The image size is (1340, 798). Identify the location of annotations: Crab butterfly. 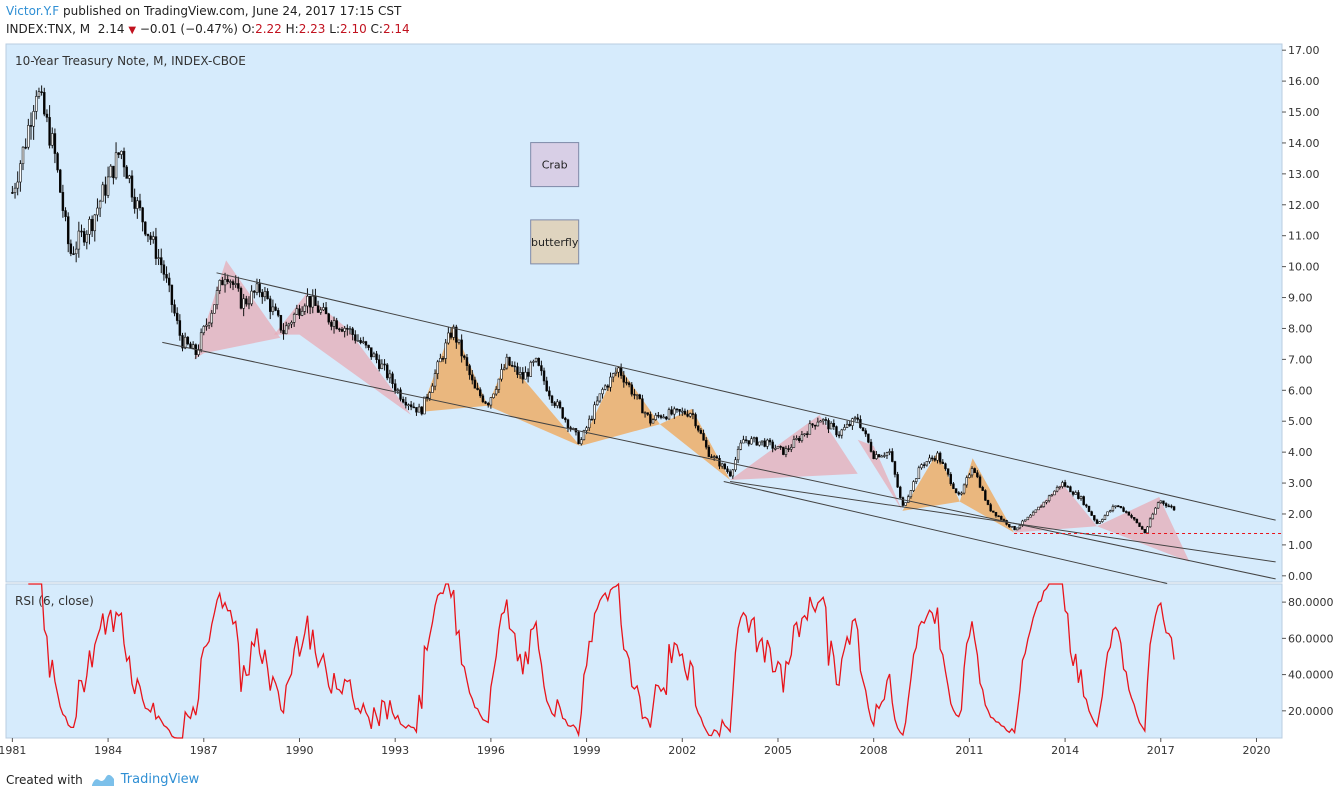
(555, 203).